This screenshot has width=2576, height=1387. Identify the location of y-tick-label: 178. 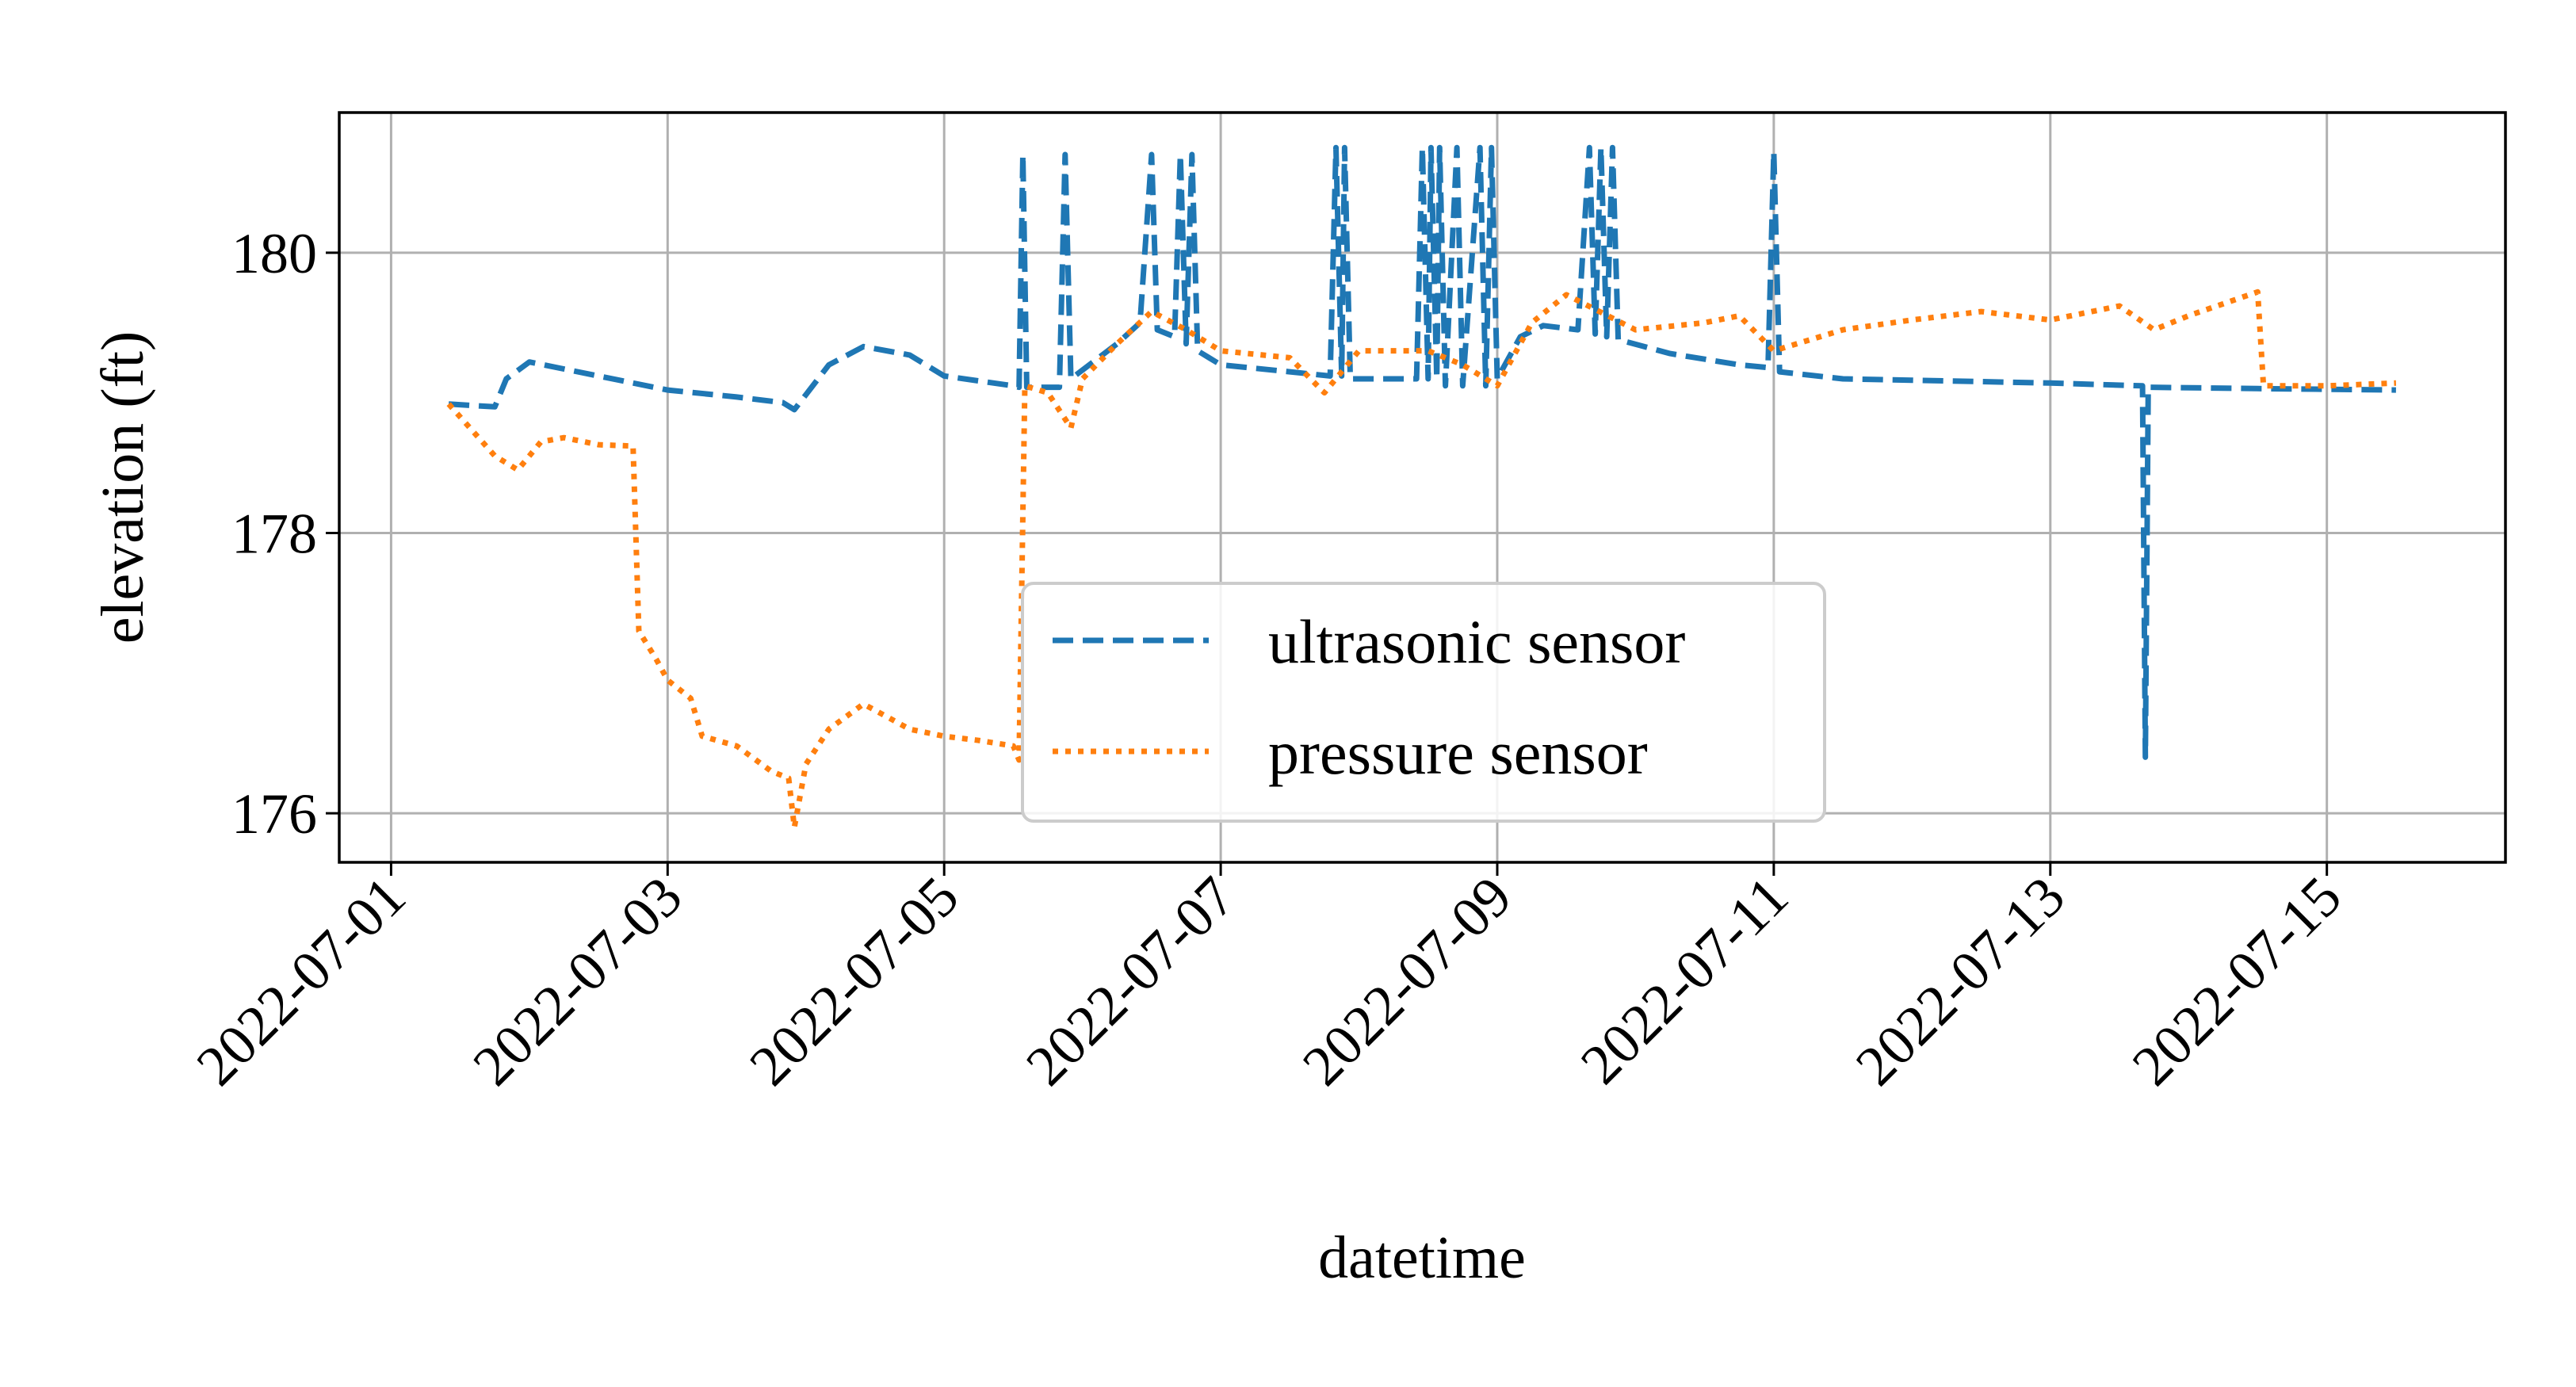
(274, 533).